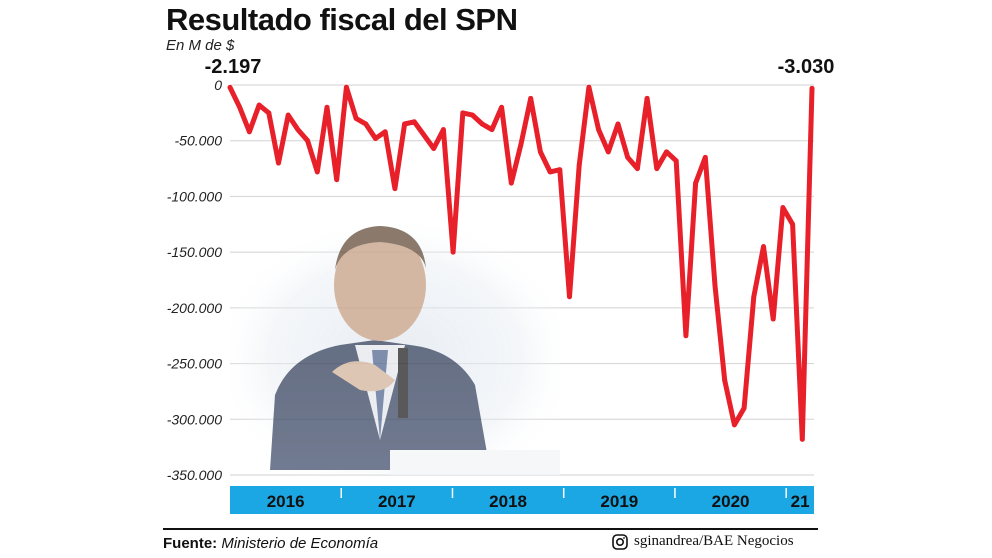 This screenshot has width=992, height=558. I want to click on year-label: 2016, so click(286, 501).